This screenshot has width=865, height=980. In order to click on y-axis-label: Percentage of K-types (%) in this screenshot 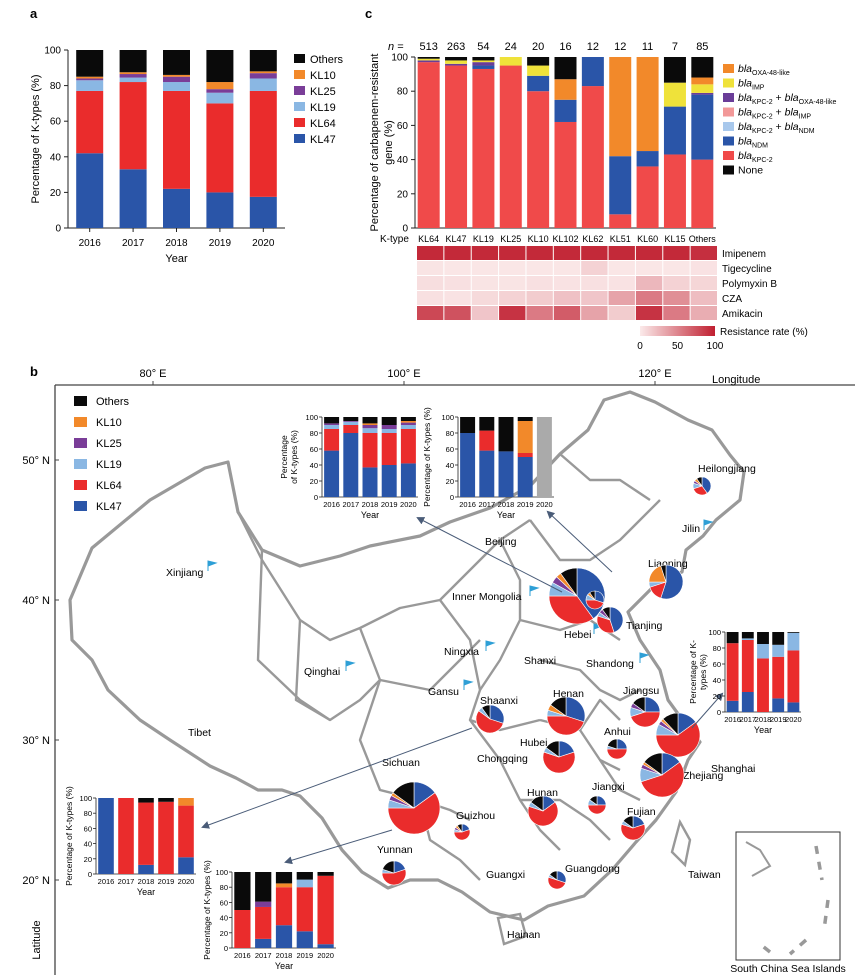, I will do `click(36, 138)`.